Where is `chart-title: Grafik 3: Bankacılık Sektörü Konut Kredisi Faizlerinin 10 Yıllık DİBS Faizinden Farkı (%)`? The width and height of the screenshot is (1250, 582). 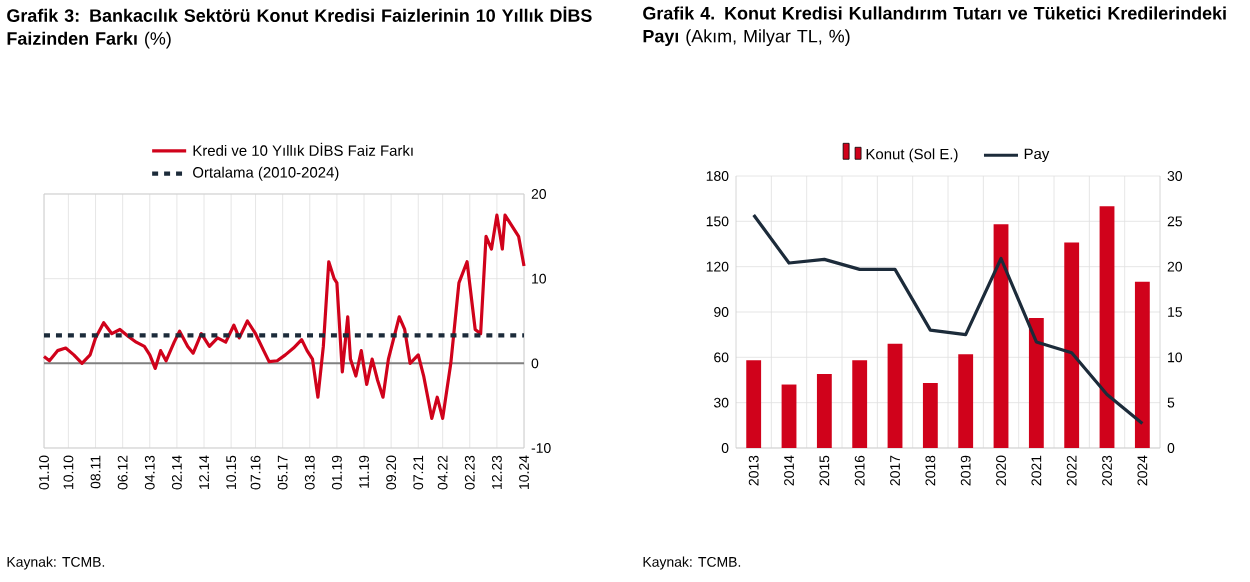 chart-title: Grafik 3: Bankacılık Sektörü Konut Kredisi Faizlerinin 10 Yıllık DİBS Faizinden Farkı (%) is located at coordinates (299, 27).